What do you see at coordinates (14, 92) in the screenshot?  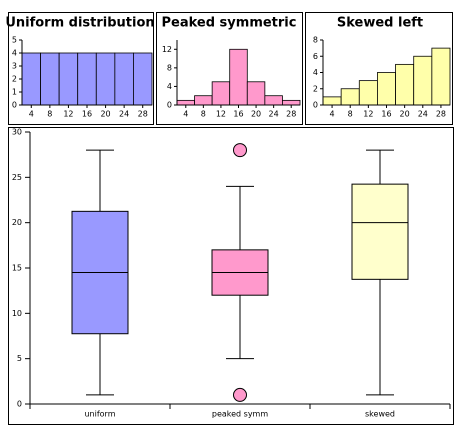 I see `y-tick-label: 1` at bounding box center [14, 92].